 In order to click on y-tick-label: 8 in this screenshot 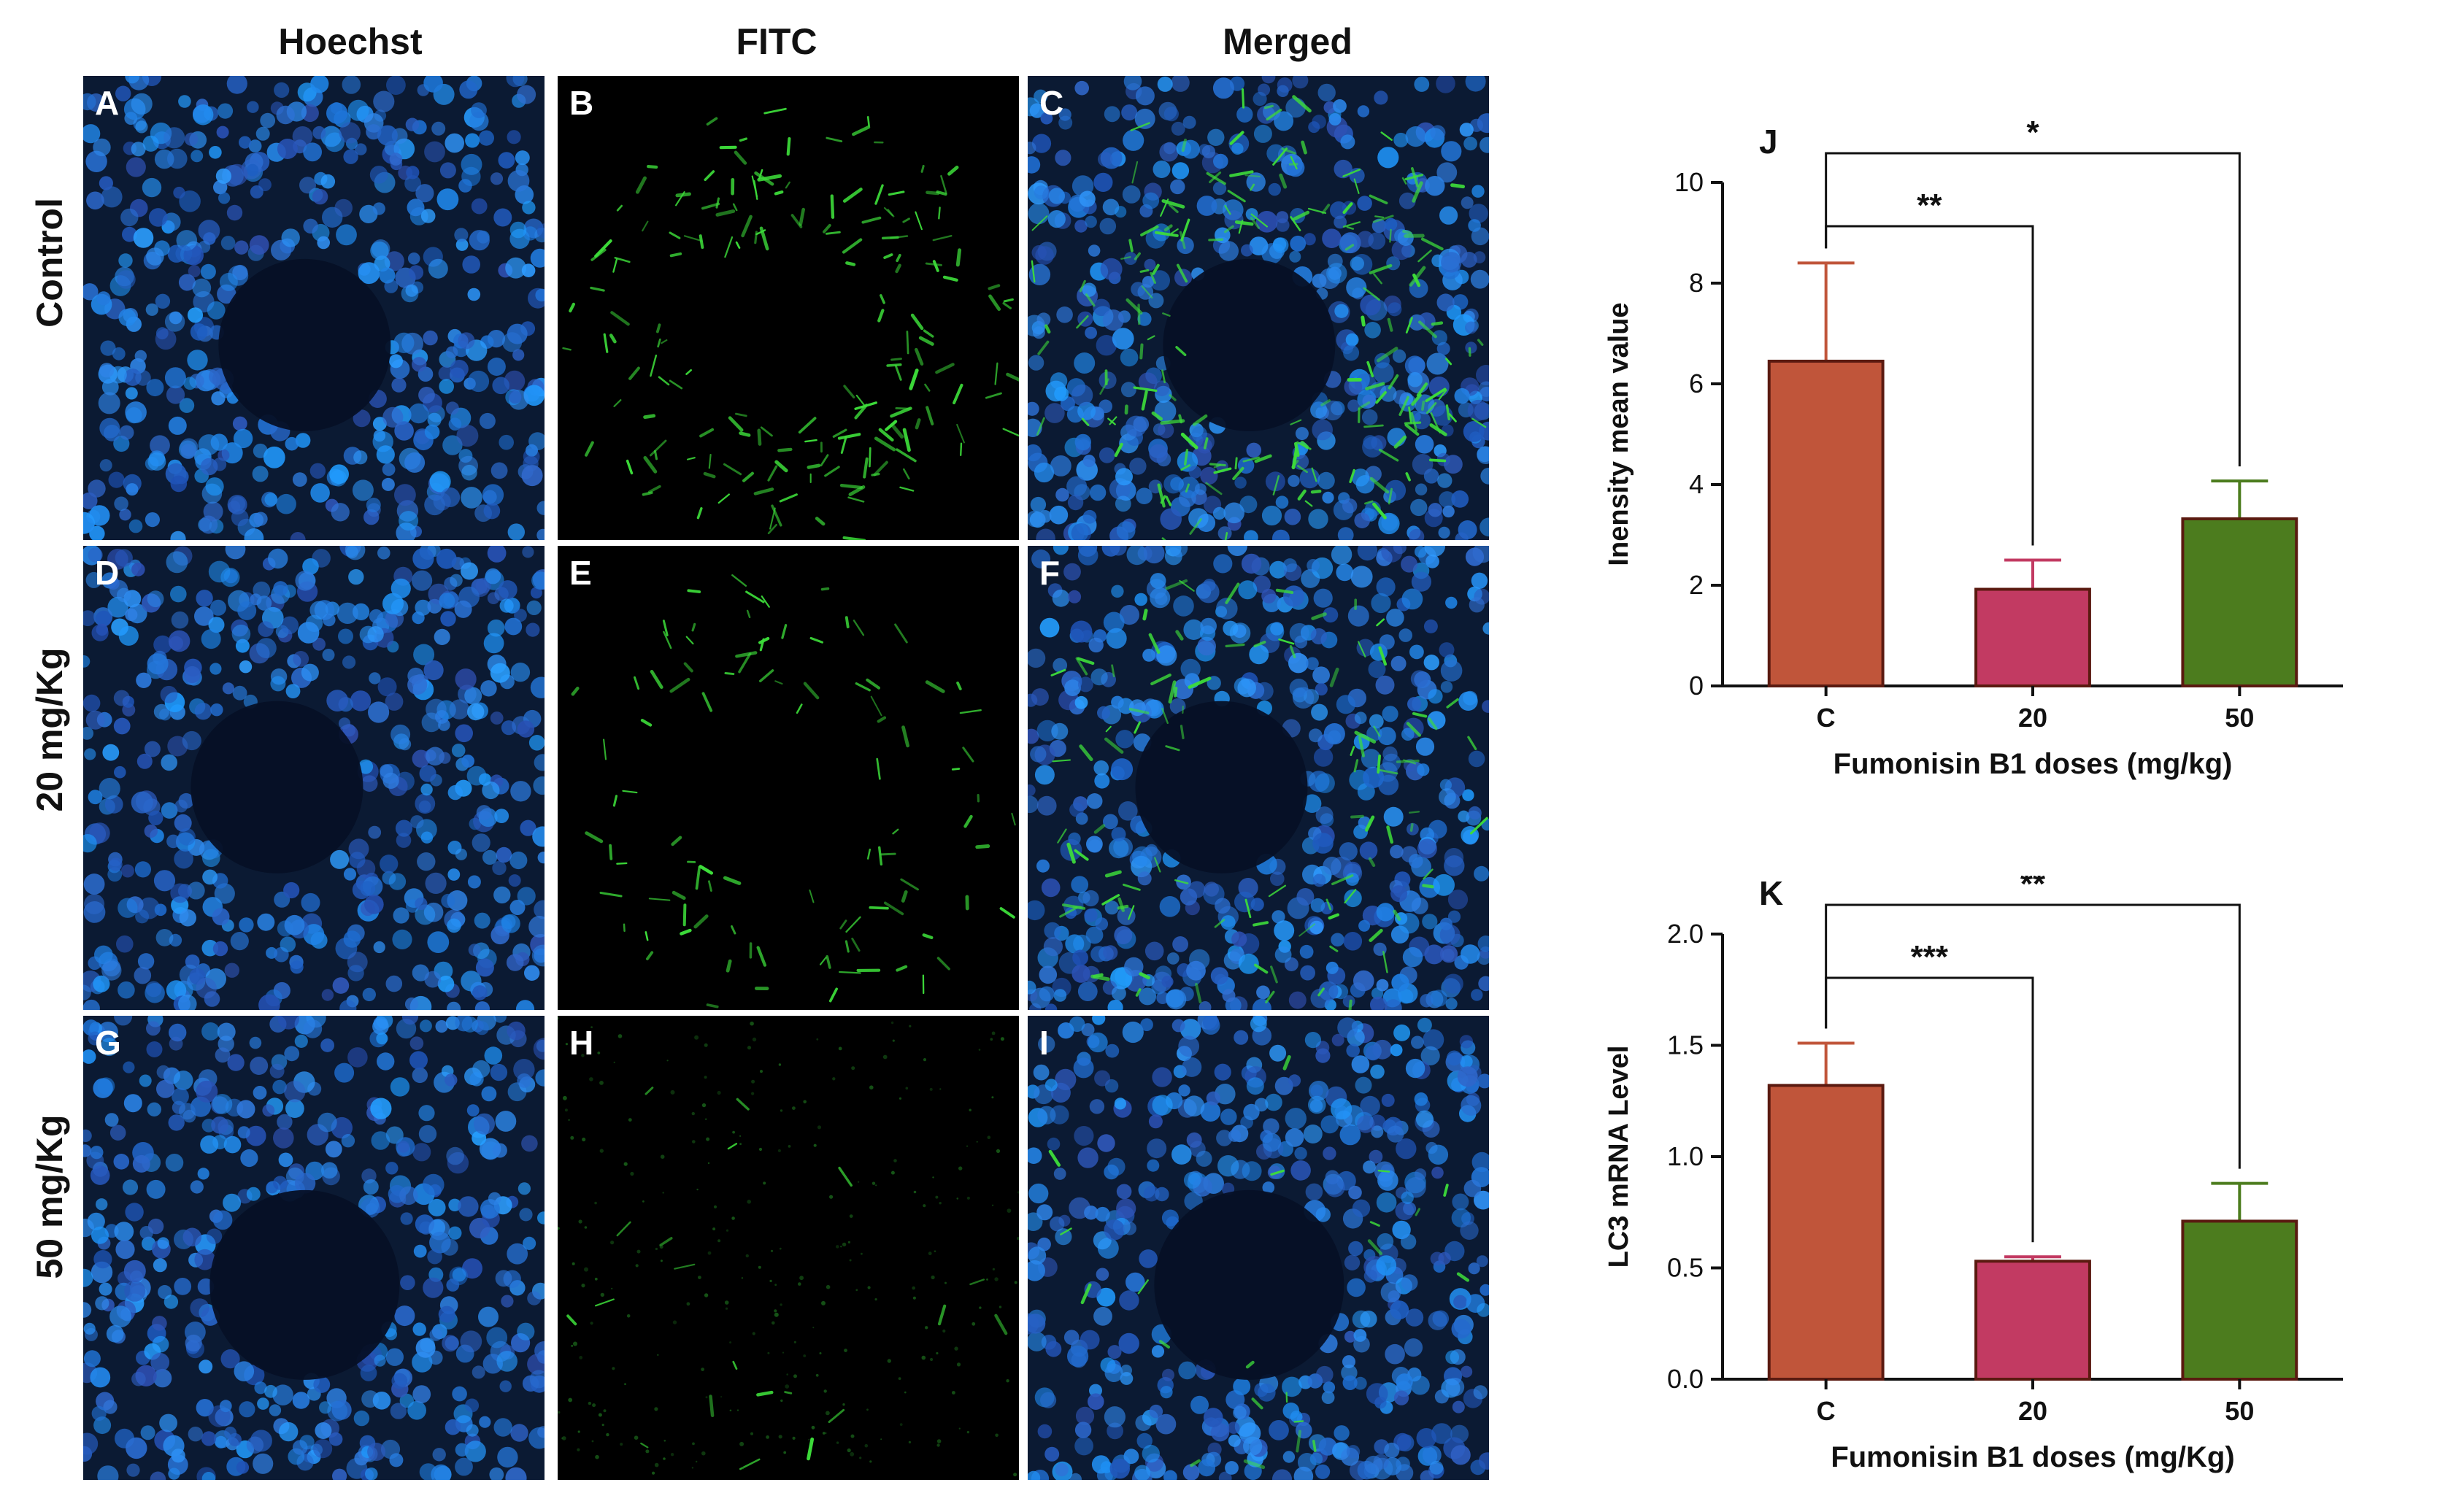, I will do `click(1696, 283)`.